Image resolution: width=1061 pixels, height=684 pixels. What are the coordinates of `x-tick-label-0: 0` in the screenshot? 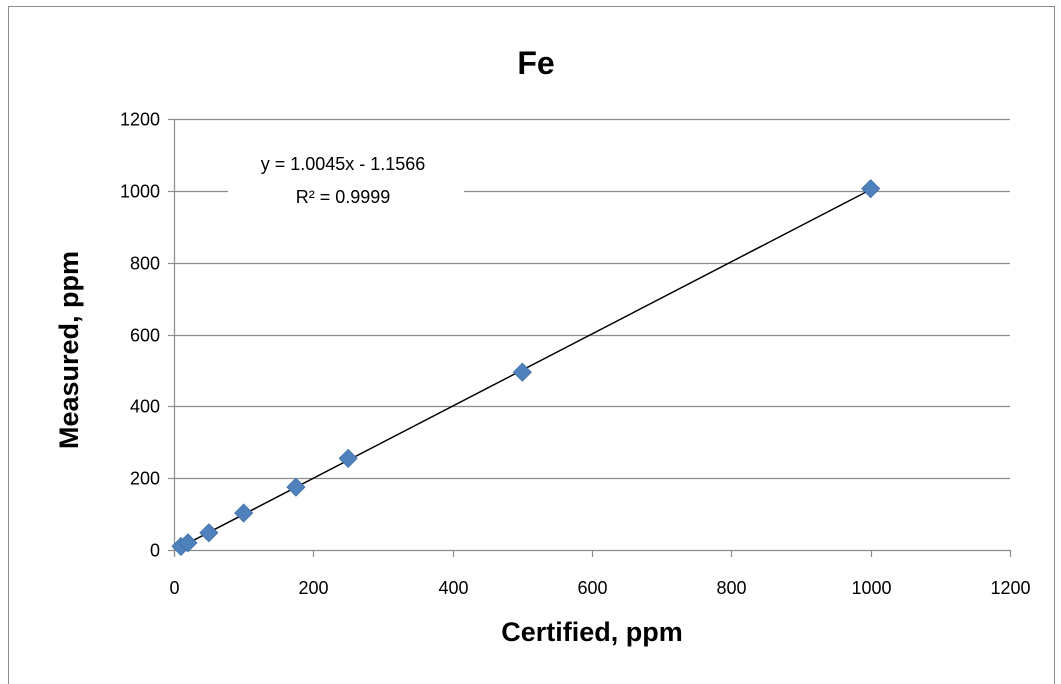 It's located at (174, 588).